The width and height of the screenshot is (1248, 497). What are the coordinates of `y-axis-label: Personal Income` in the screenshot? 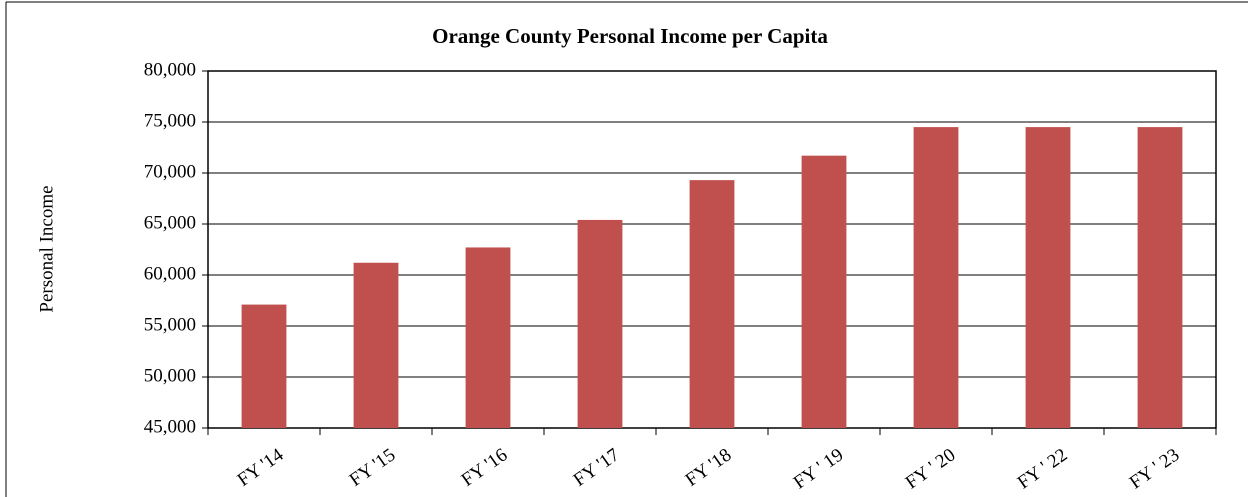 It's located at (46, 248).